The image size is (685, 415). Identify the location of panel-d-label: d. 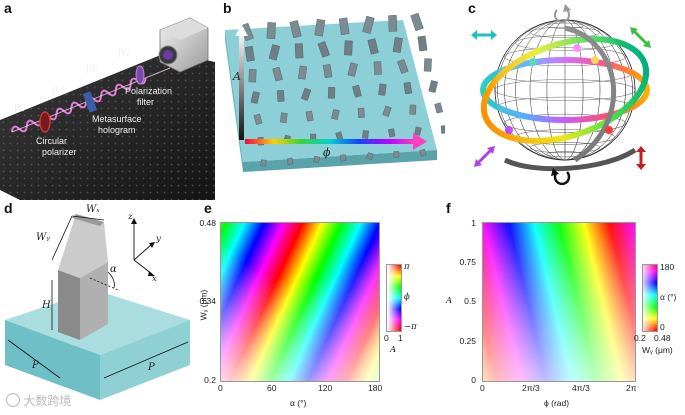
(8, 208).